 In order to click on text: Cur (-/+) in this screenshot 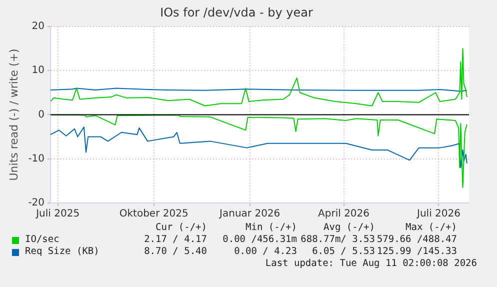, I will do `click(180, 228)`.